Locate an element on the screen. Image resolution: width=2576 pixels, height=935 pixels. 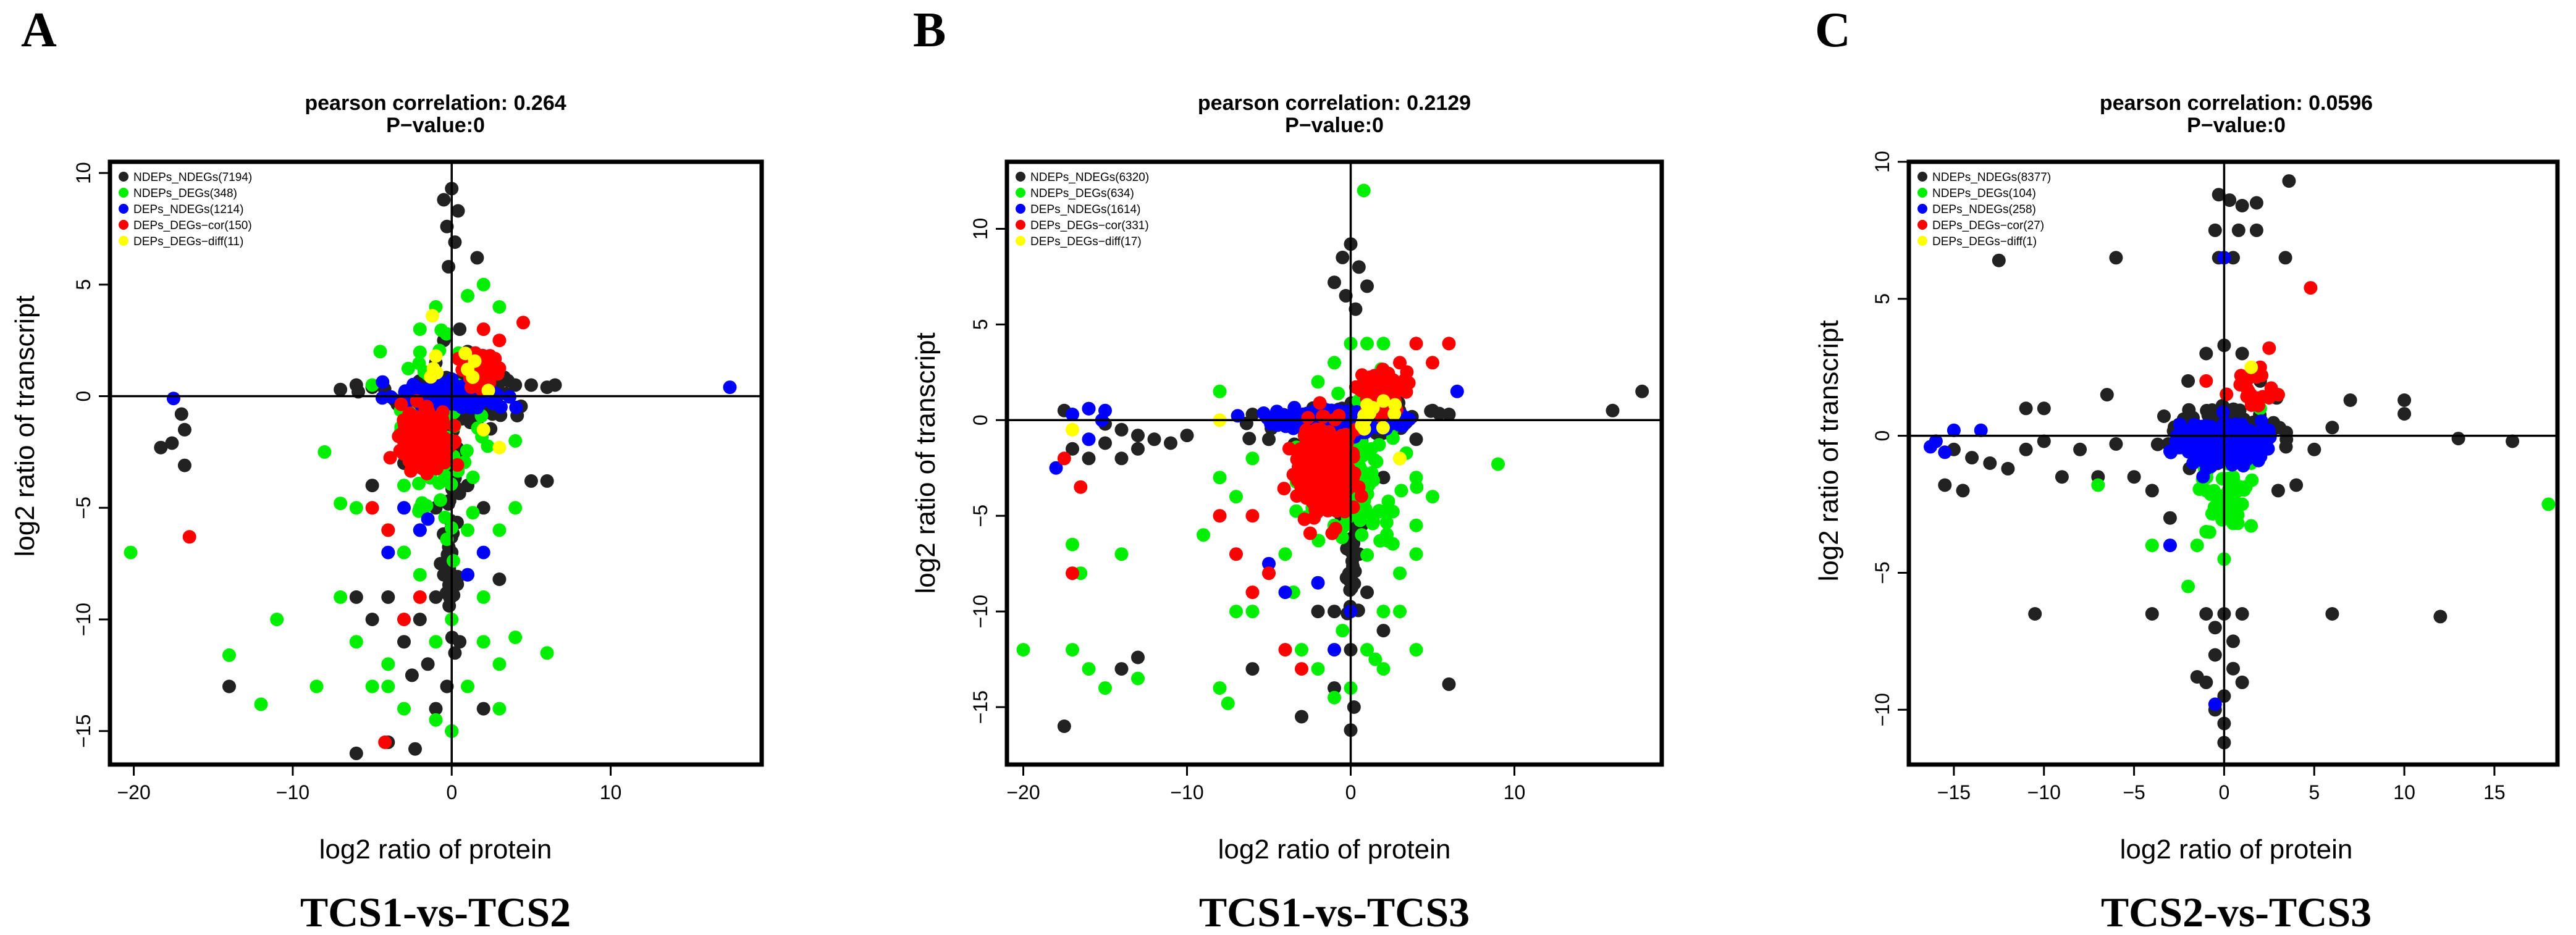
legend-label: NDEPs_DEGs(104) is located at coordinates (1984, 193).